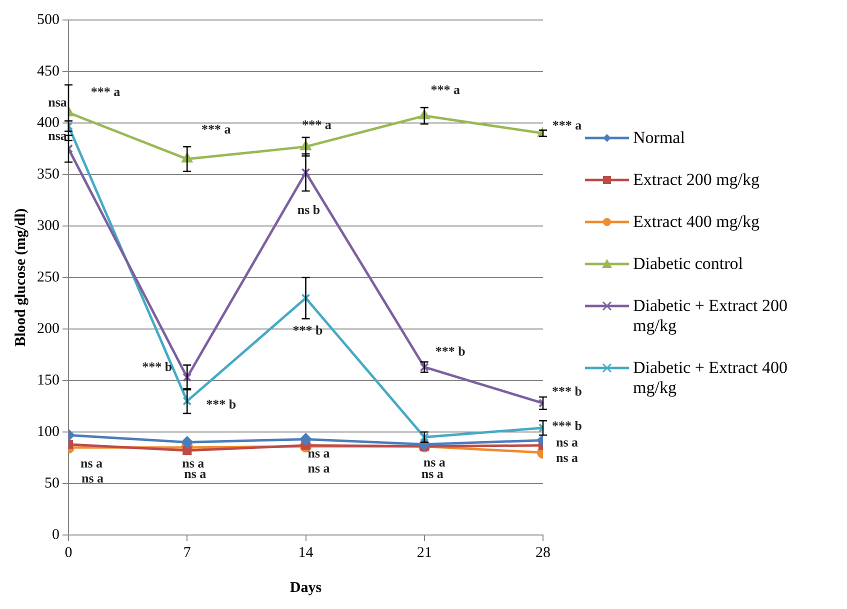 The image size is (847, 609). I want to click on x-axis-title: Days, so click(306, 588).